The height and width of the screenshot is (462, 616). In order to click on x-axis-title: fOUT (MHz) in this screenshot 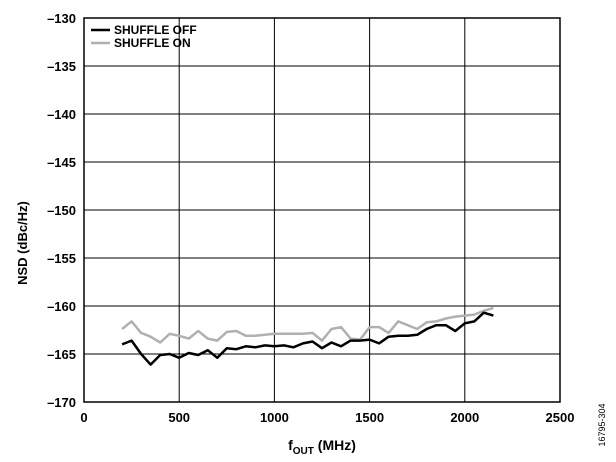, I will do `click(322, 447)`.